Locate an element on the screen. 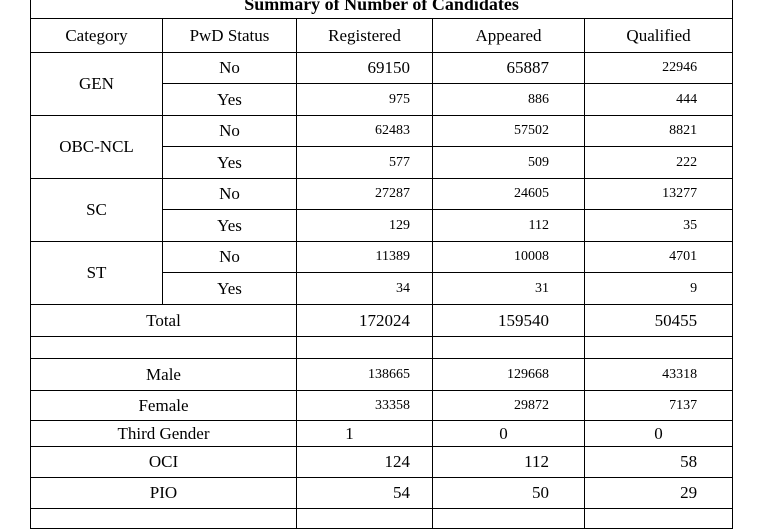 This screenshot has height=529, width=763. column-header: Appeared is located at coordinates (508, 35).